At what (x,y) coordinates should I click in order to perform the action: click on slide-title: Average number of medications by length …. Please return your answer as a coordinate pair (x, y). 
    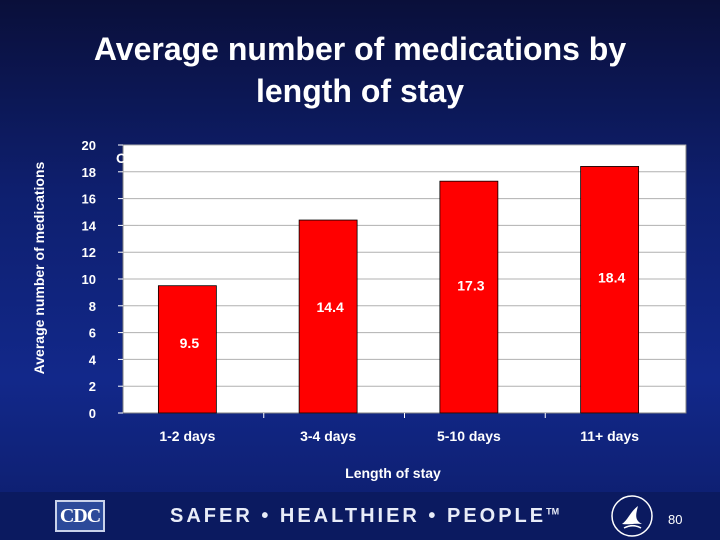
    Looking at the image, I should click on (360, 70).